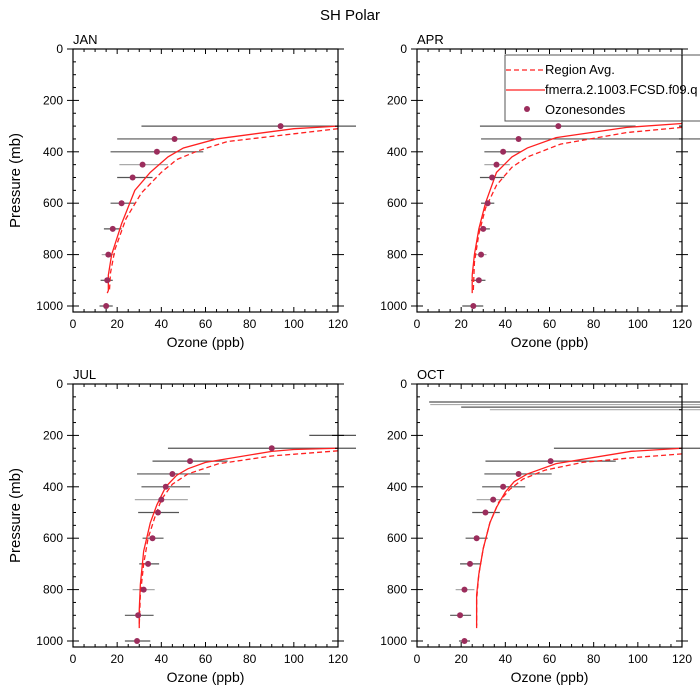  I want to click on x-tick-label: 20, so click(461, 659).